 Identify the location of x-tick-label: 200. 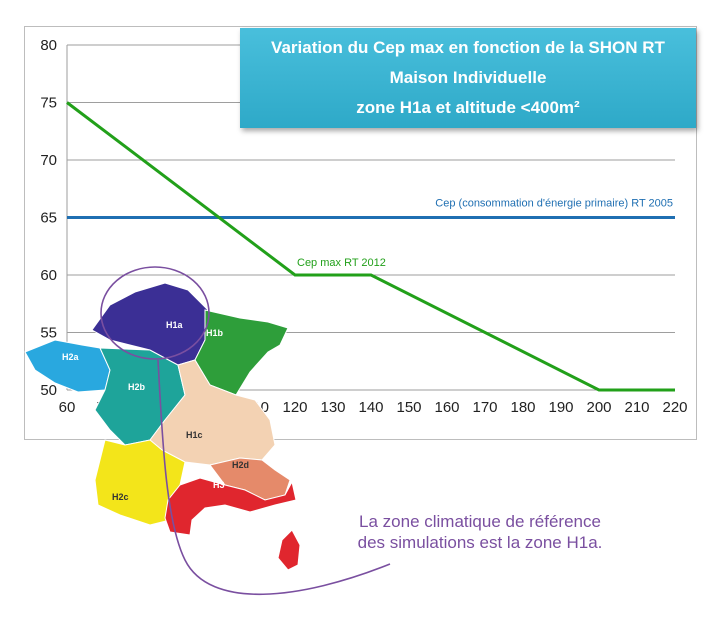
(598, 407).